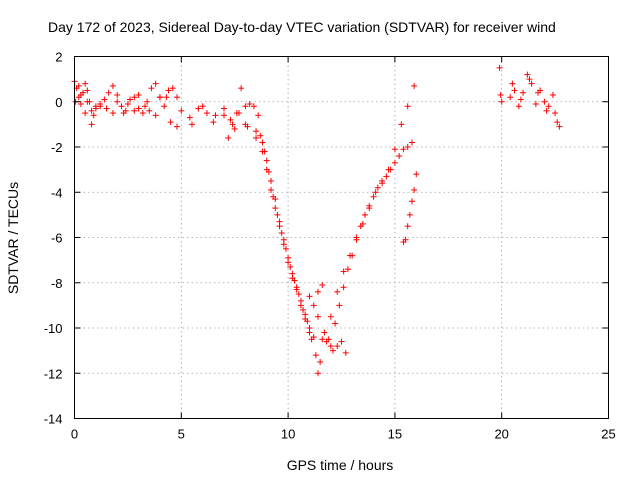  Describe the element at coordinates (181, 434) in the screenshot. I see `x-tick-label: 5` at that location.